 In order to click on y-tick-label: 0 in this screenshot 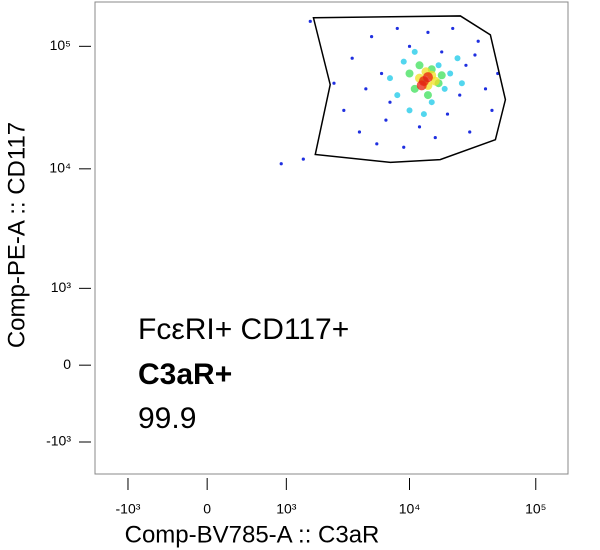, I will do `click(67, 364)`.